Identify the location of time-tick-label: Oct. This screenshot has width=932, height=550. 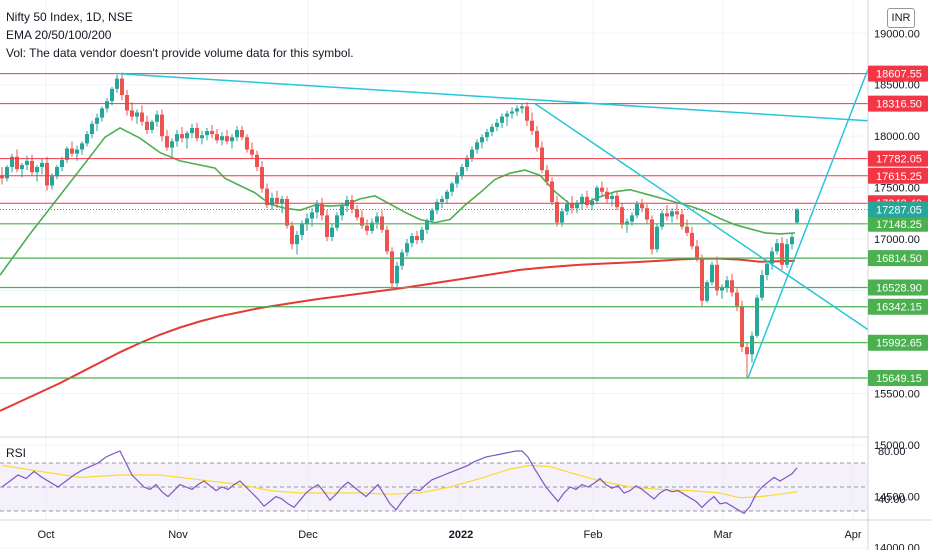
(45, 535).